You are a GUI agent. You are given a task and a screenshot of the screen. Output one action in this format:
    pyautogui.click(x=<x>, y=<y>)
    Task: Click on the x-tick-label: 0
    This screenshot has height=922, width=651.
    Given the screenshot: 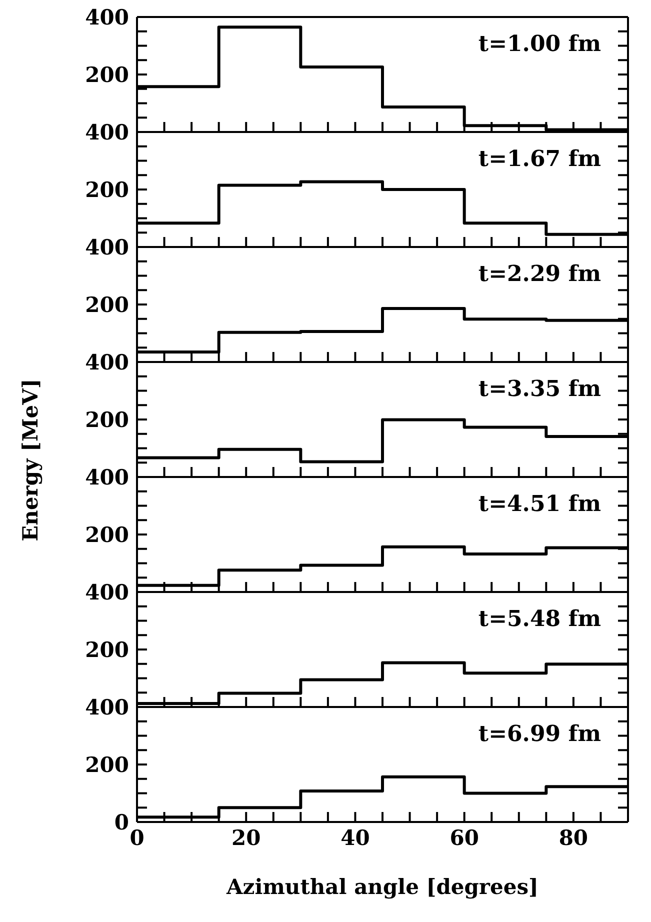 What is the action you would take?
    pyautogui.click(x=137, y=837)
    